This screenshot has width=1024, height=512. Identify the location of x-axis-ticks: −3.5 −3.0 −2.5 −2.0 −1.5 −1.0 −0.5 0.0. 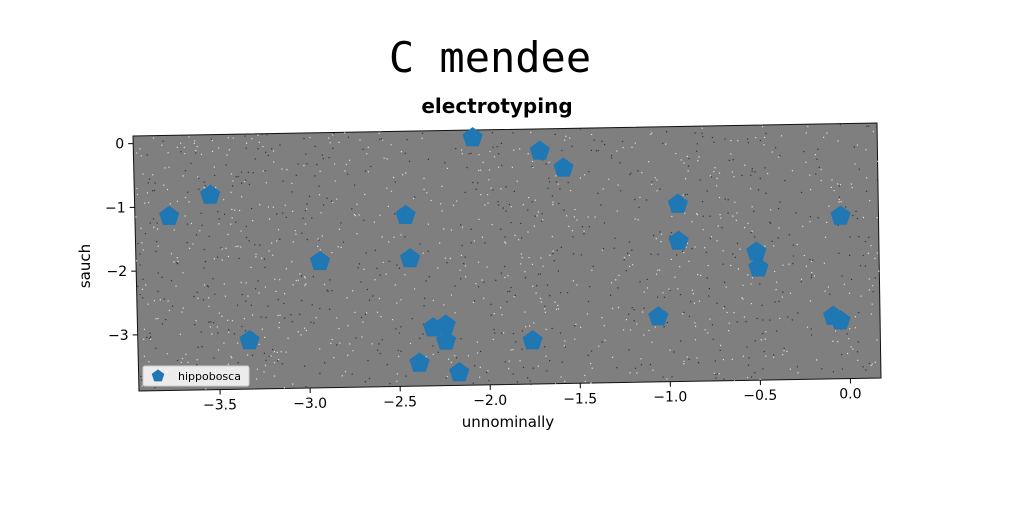
(532, 396).